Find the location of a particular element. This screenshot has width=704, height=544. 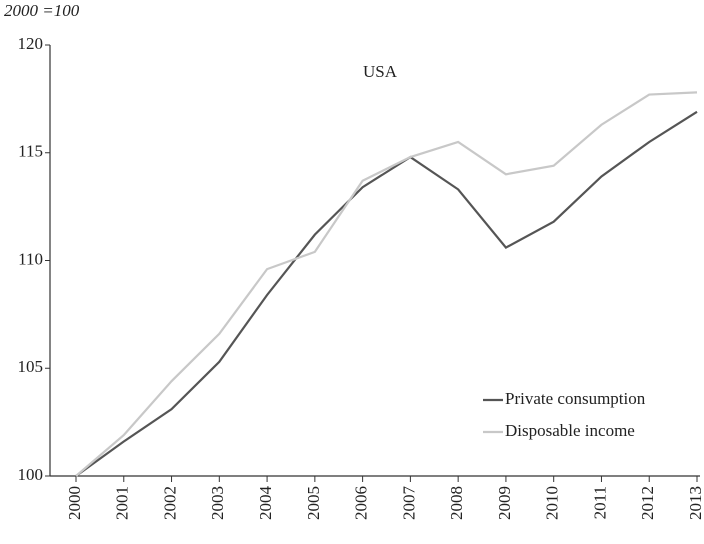

y-tick-label: 105 is located at coordinates (31, 366).